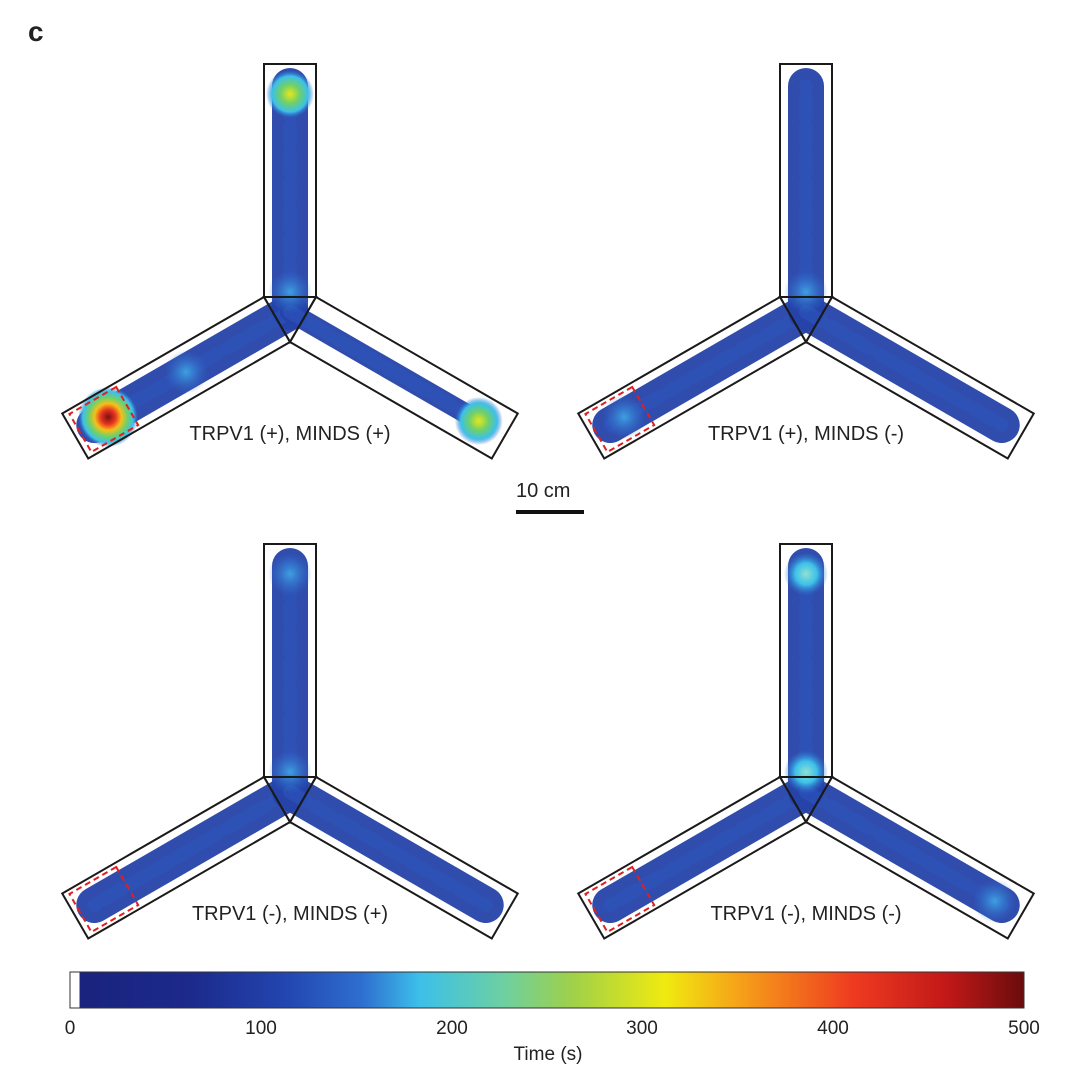 The image size is (1080, 1074). I want to click on colorbar, so click(547, 990).